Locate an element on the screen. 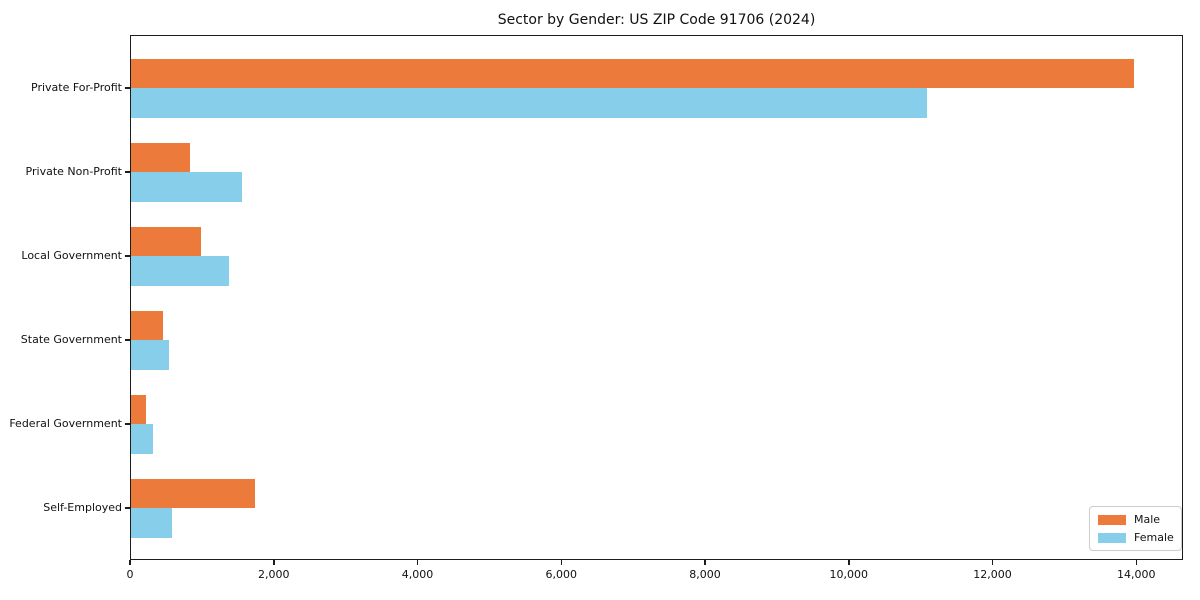 This screenshot has height=600, width=1200. legend-swatch-male is located at coordinates (1112, 519).